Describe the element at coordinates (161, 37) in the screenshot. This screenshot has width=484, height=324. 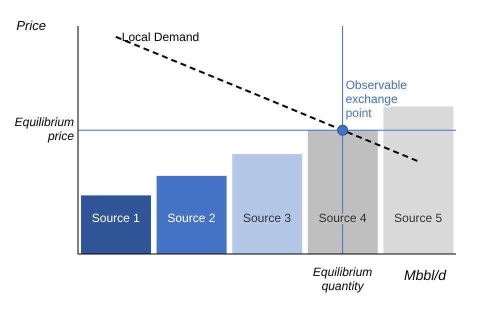
I see `series-label: Local Demand` at that location.